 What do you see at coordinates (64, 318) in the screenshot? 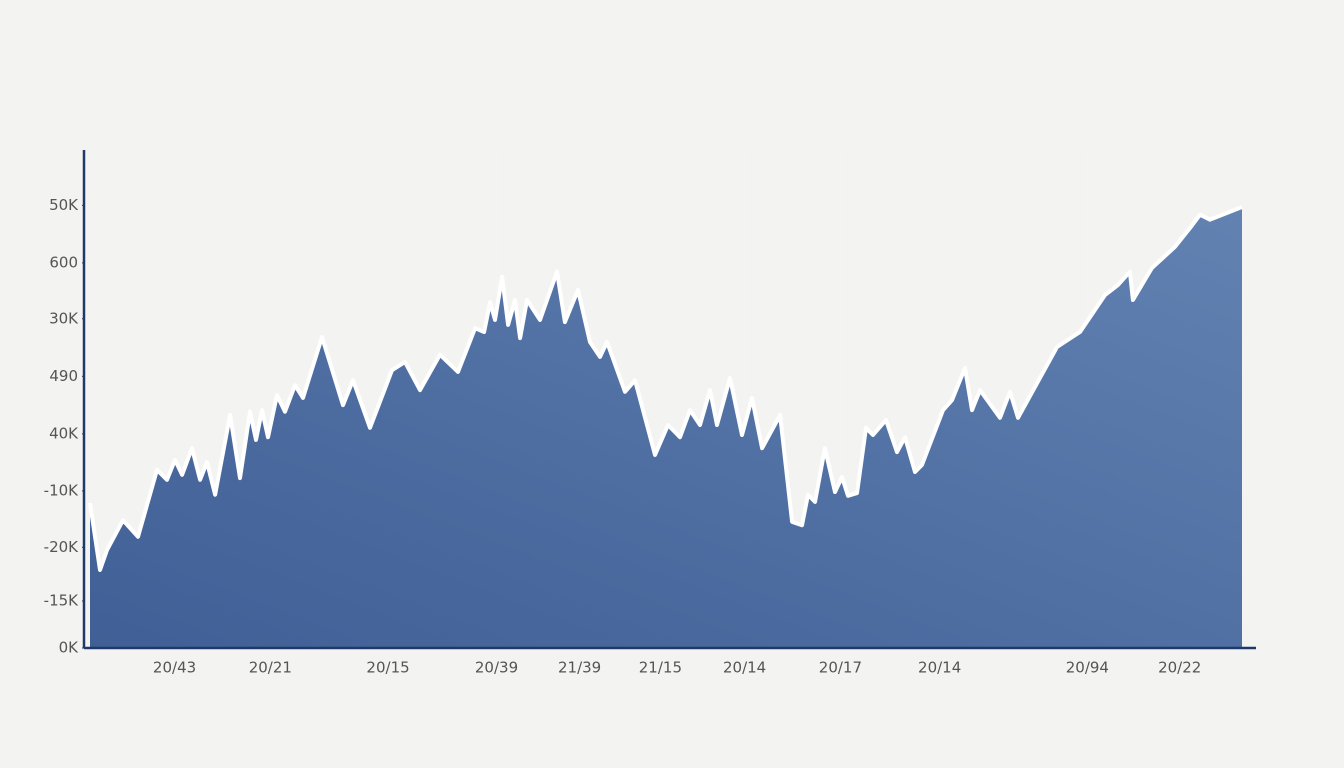
I see `y-tick-label: 30K` at bounding box center [64, 318].